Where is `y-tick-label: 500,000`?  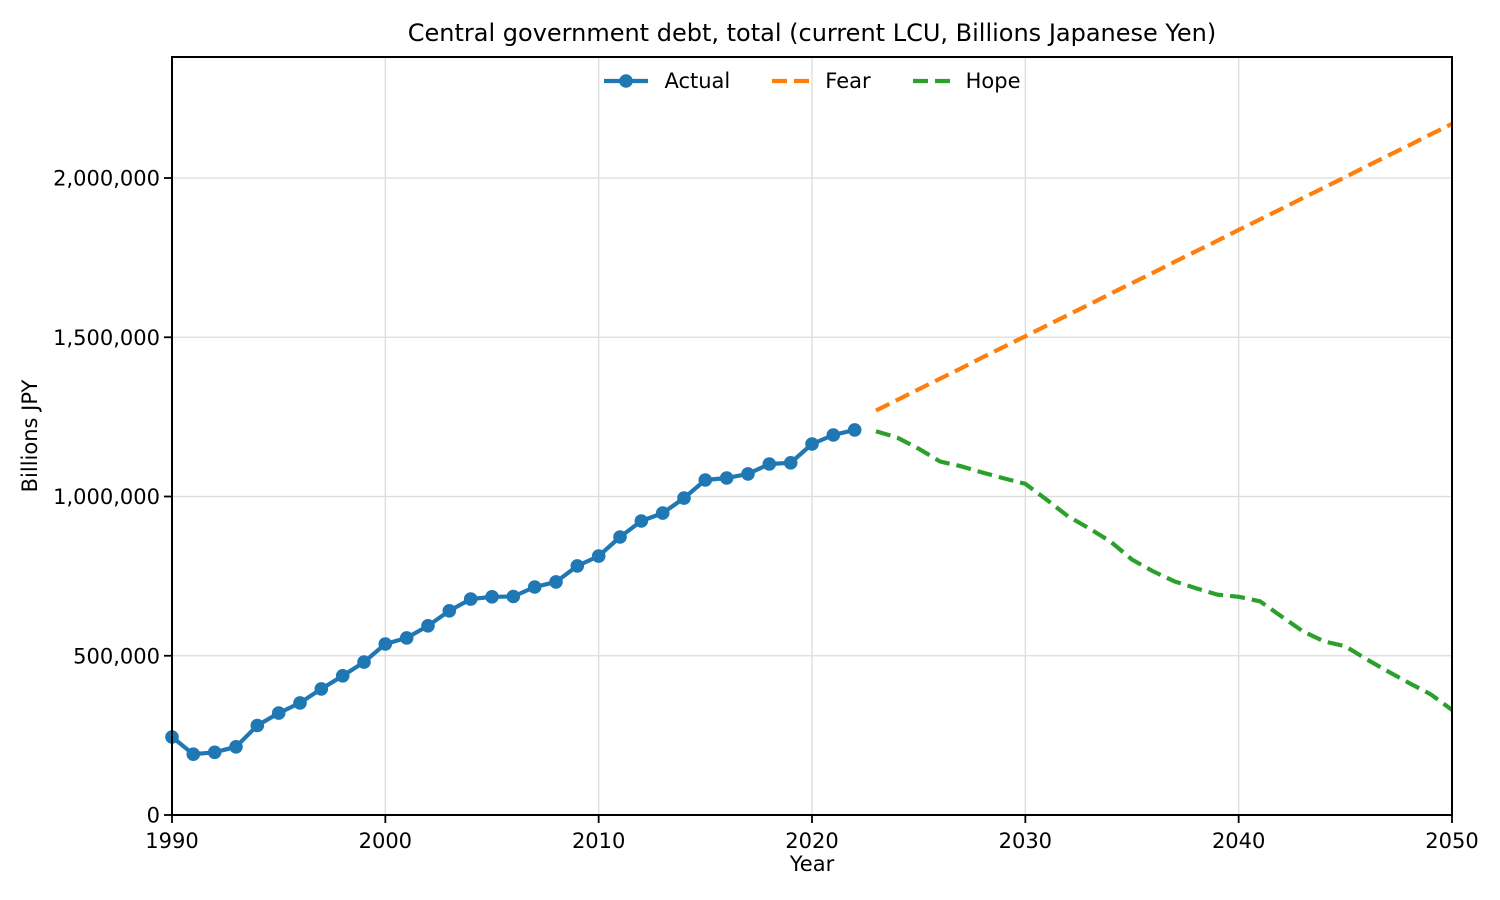 y-tick-label: 500,000 is located at coordinates (116, 656).